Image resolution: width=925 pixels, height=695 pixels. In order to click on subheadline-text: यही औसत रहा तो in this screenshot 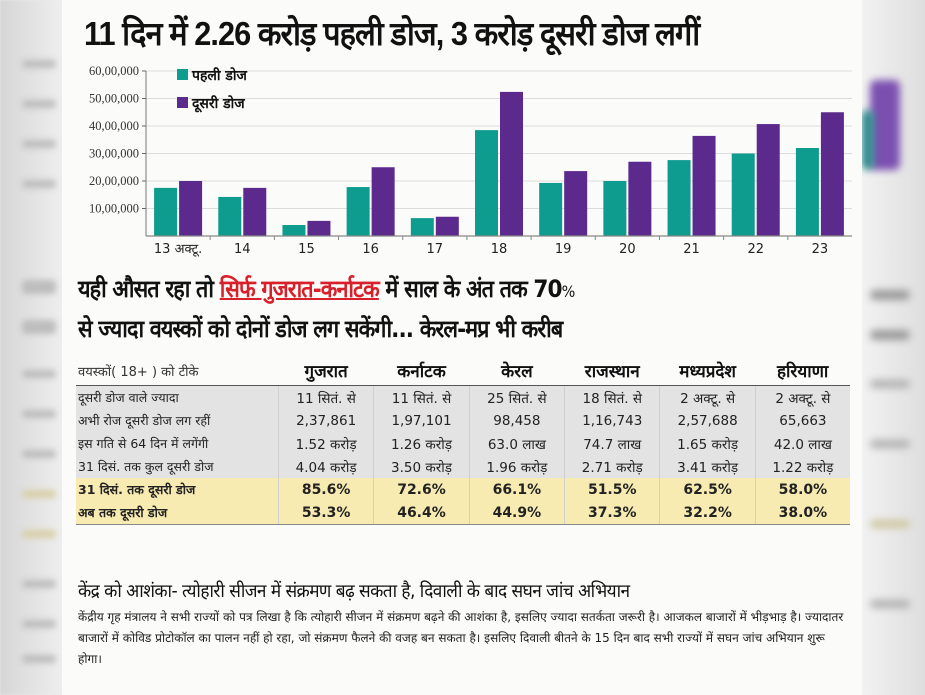, I will do `click(149, 289)`.